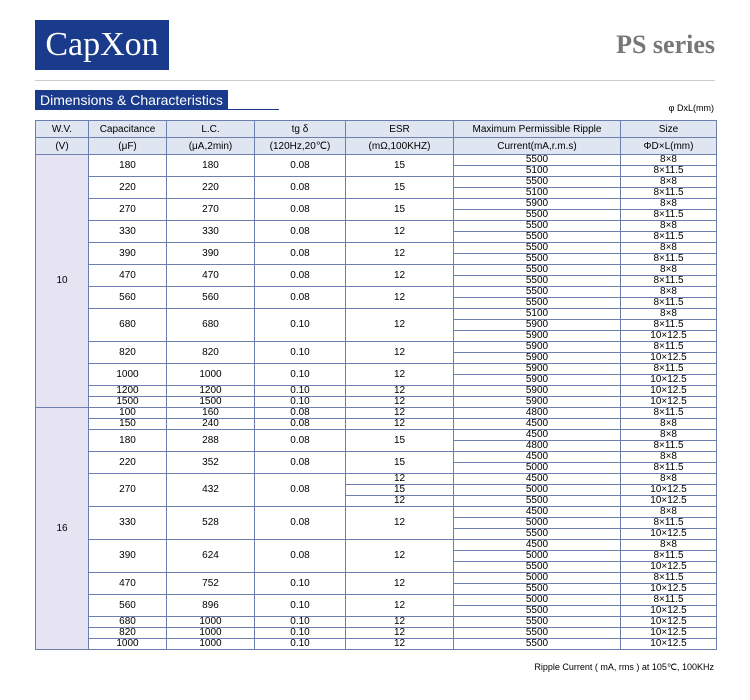 This screenshot has width=750, height=700. I want to click on table-row: 1200 1200 0.10 12 5900 10×12.5, so click(376, 391).